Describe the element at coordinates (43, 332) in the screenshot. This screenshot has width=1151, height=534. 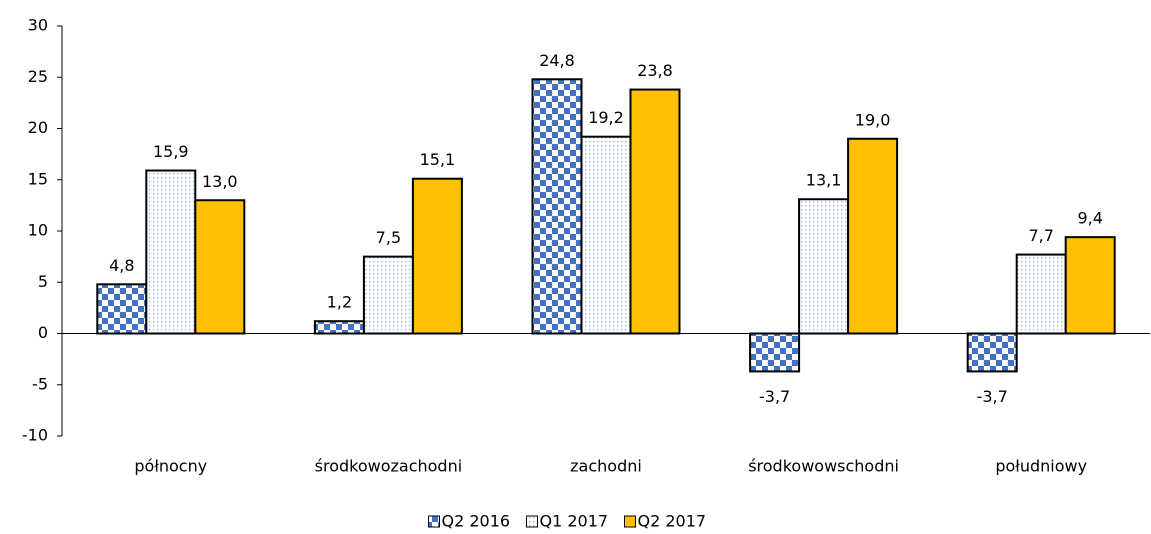
I see `y-tick-label: 0` at that location.